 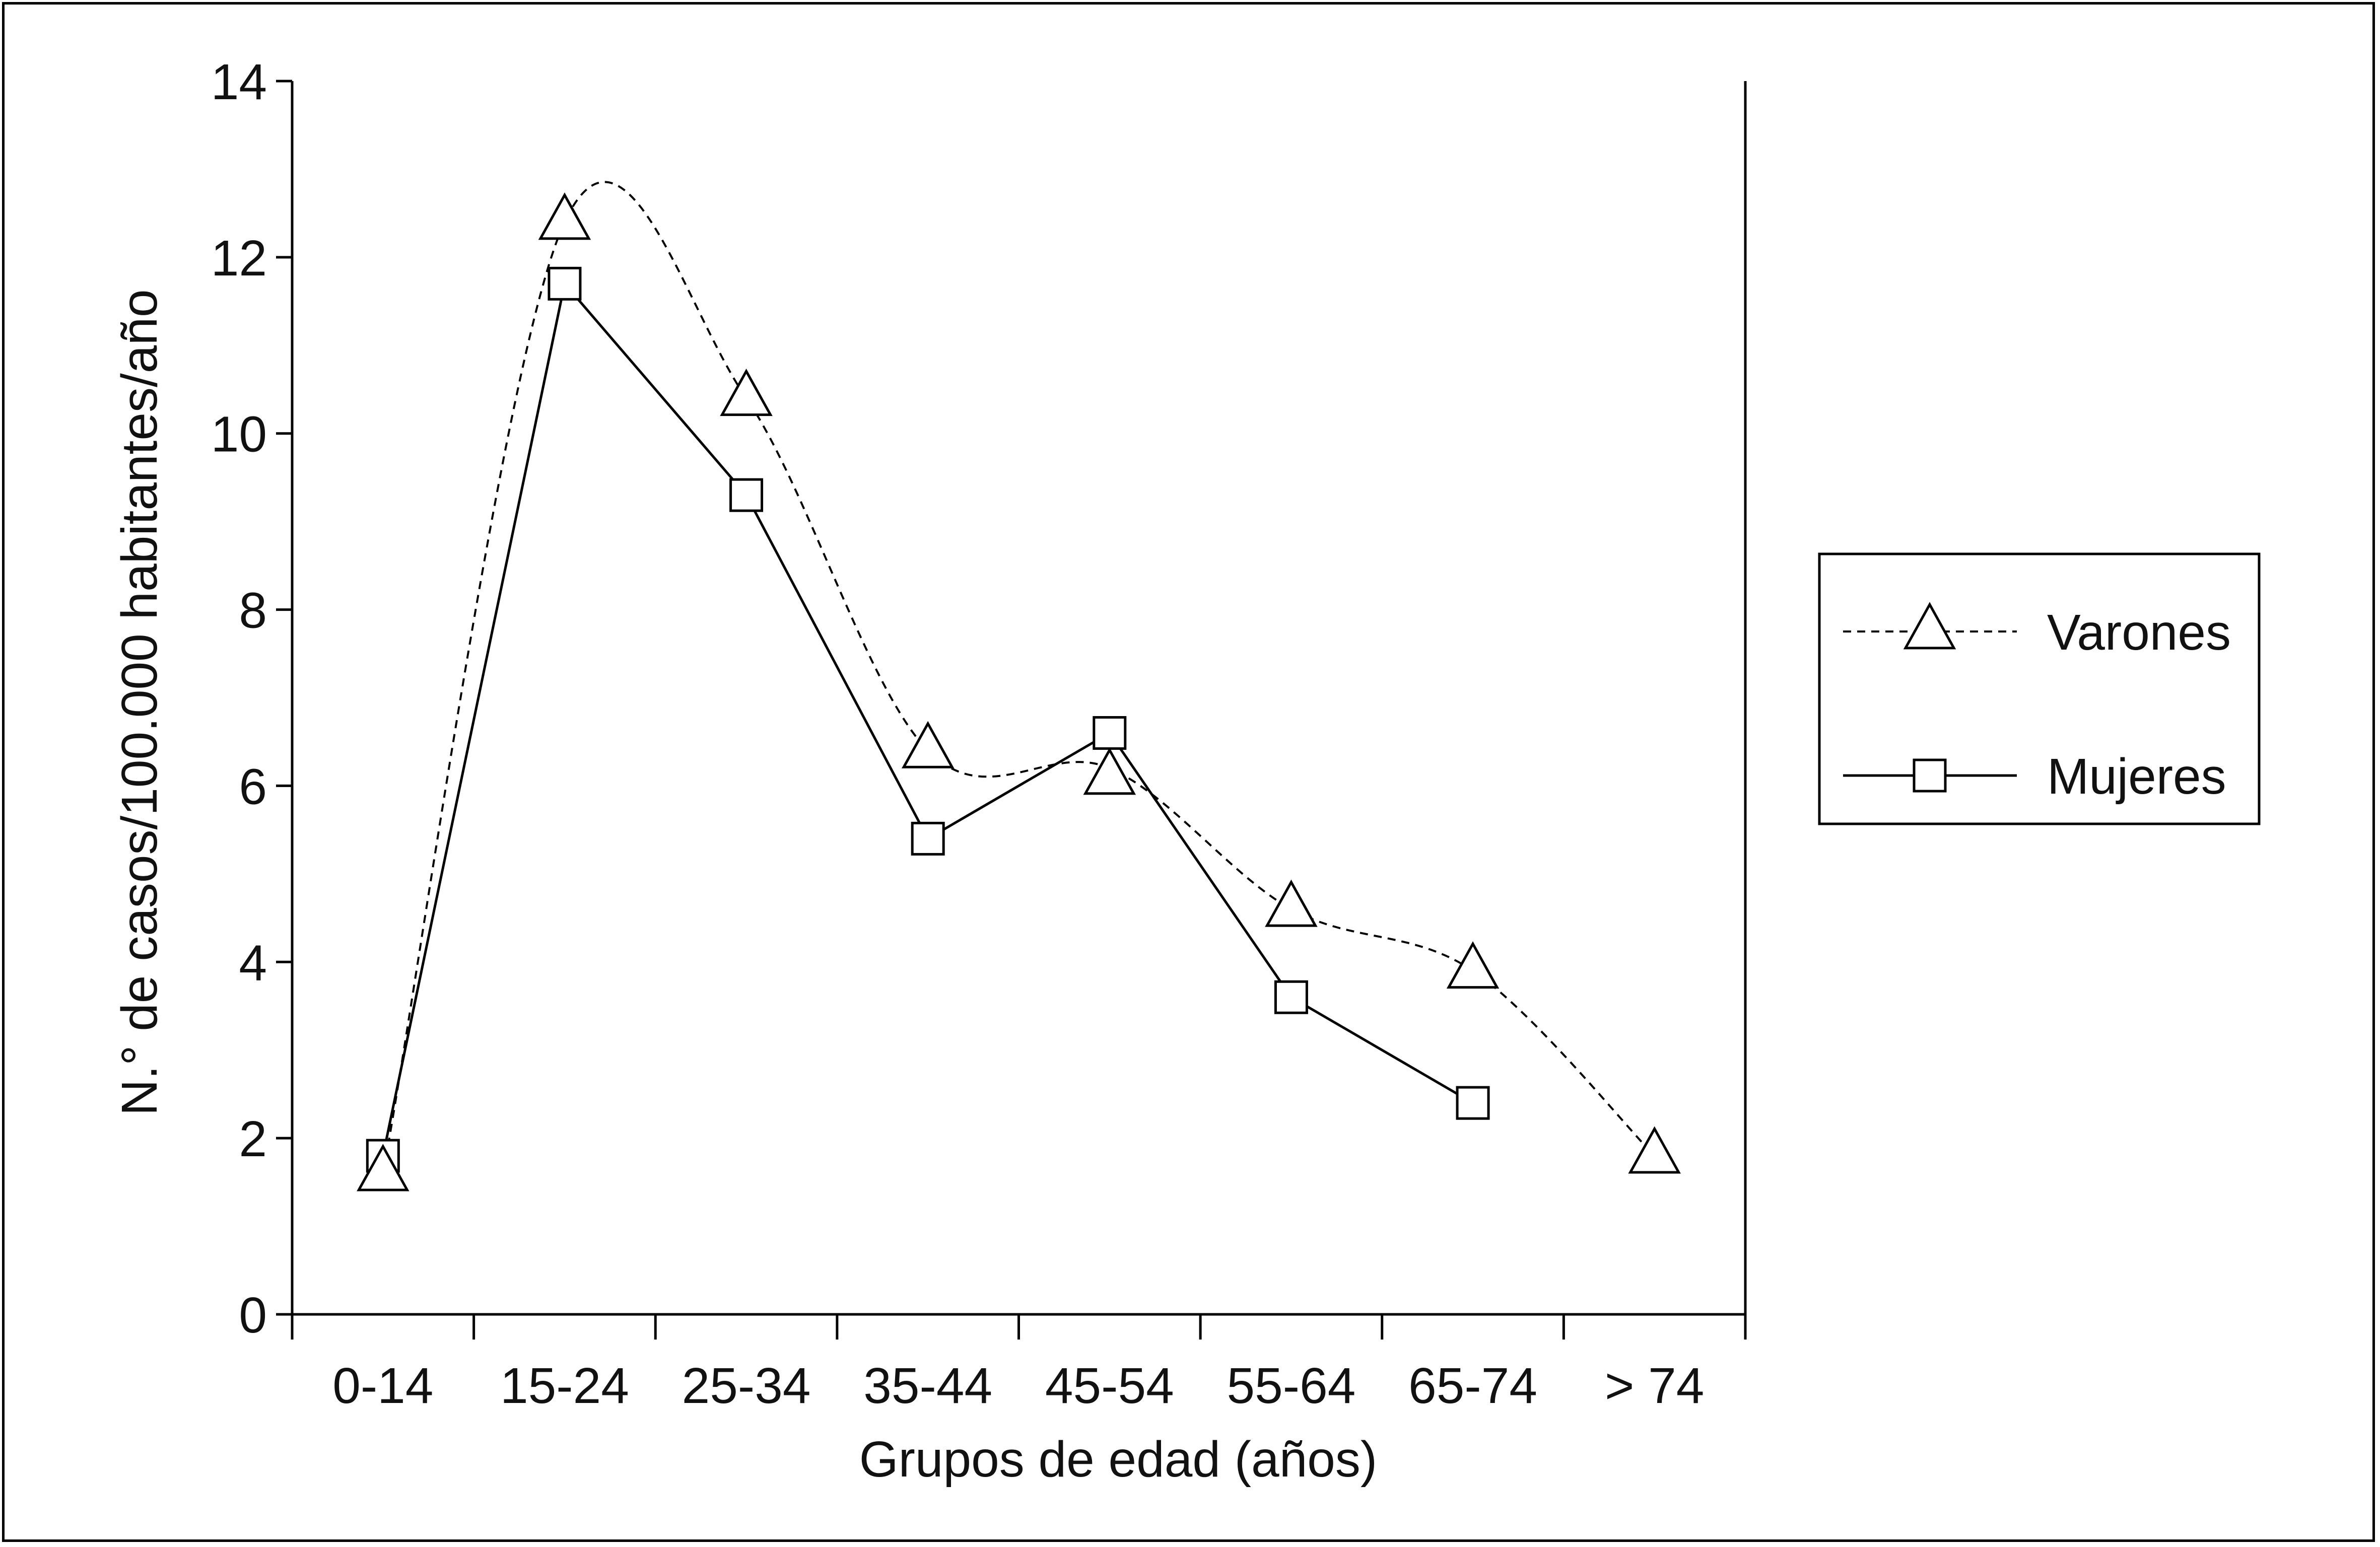 I want to click on y-tick-label: 2, so click(x=253, y=1139).